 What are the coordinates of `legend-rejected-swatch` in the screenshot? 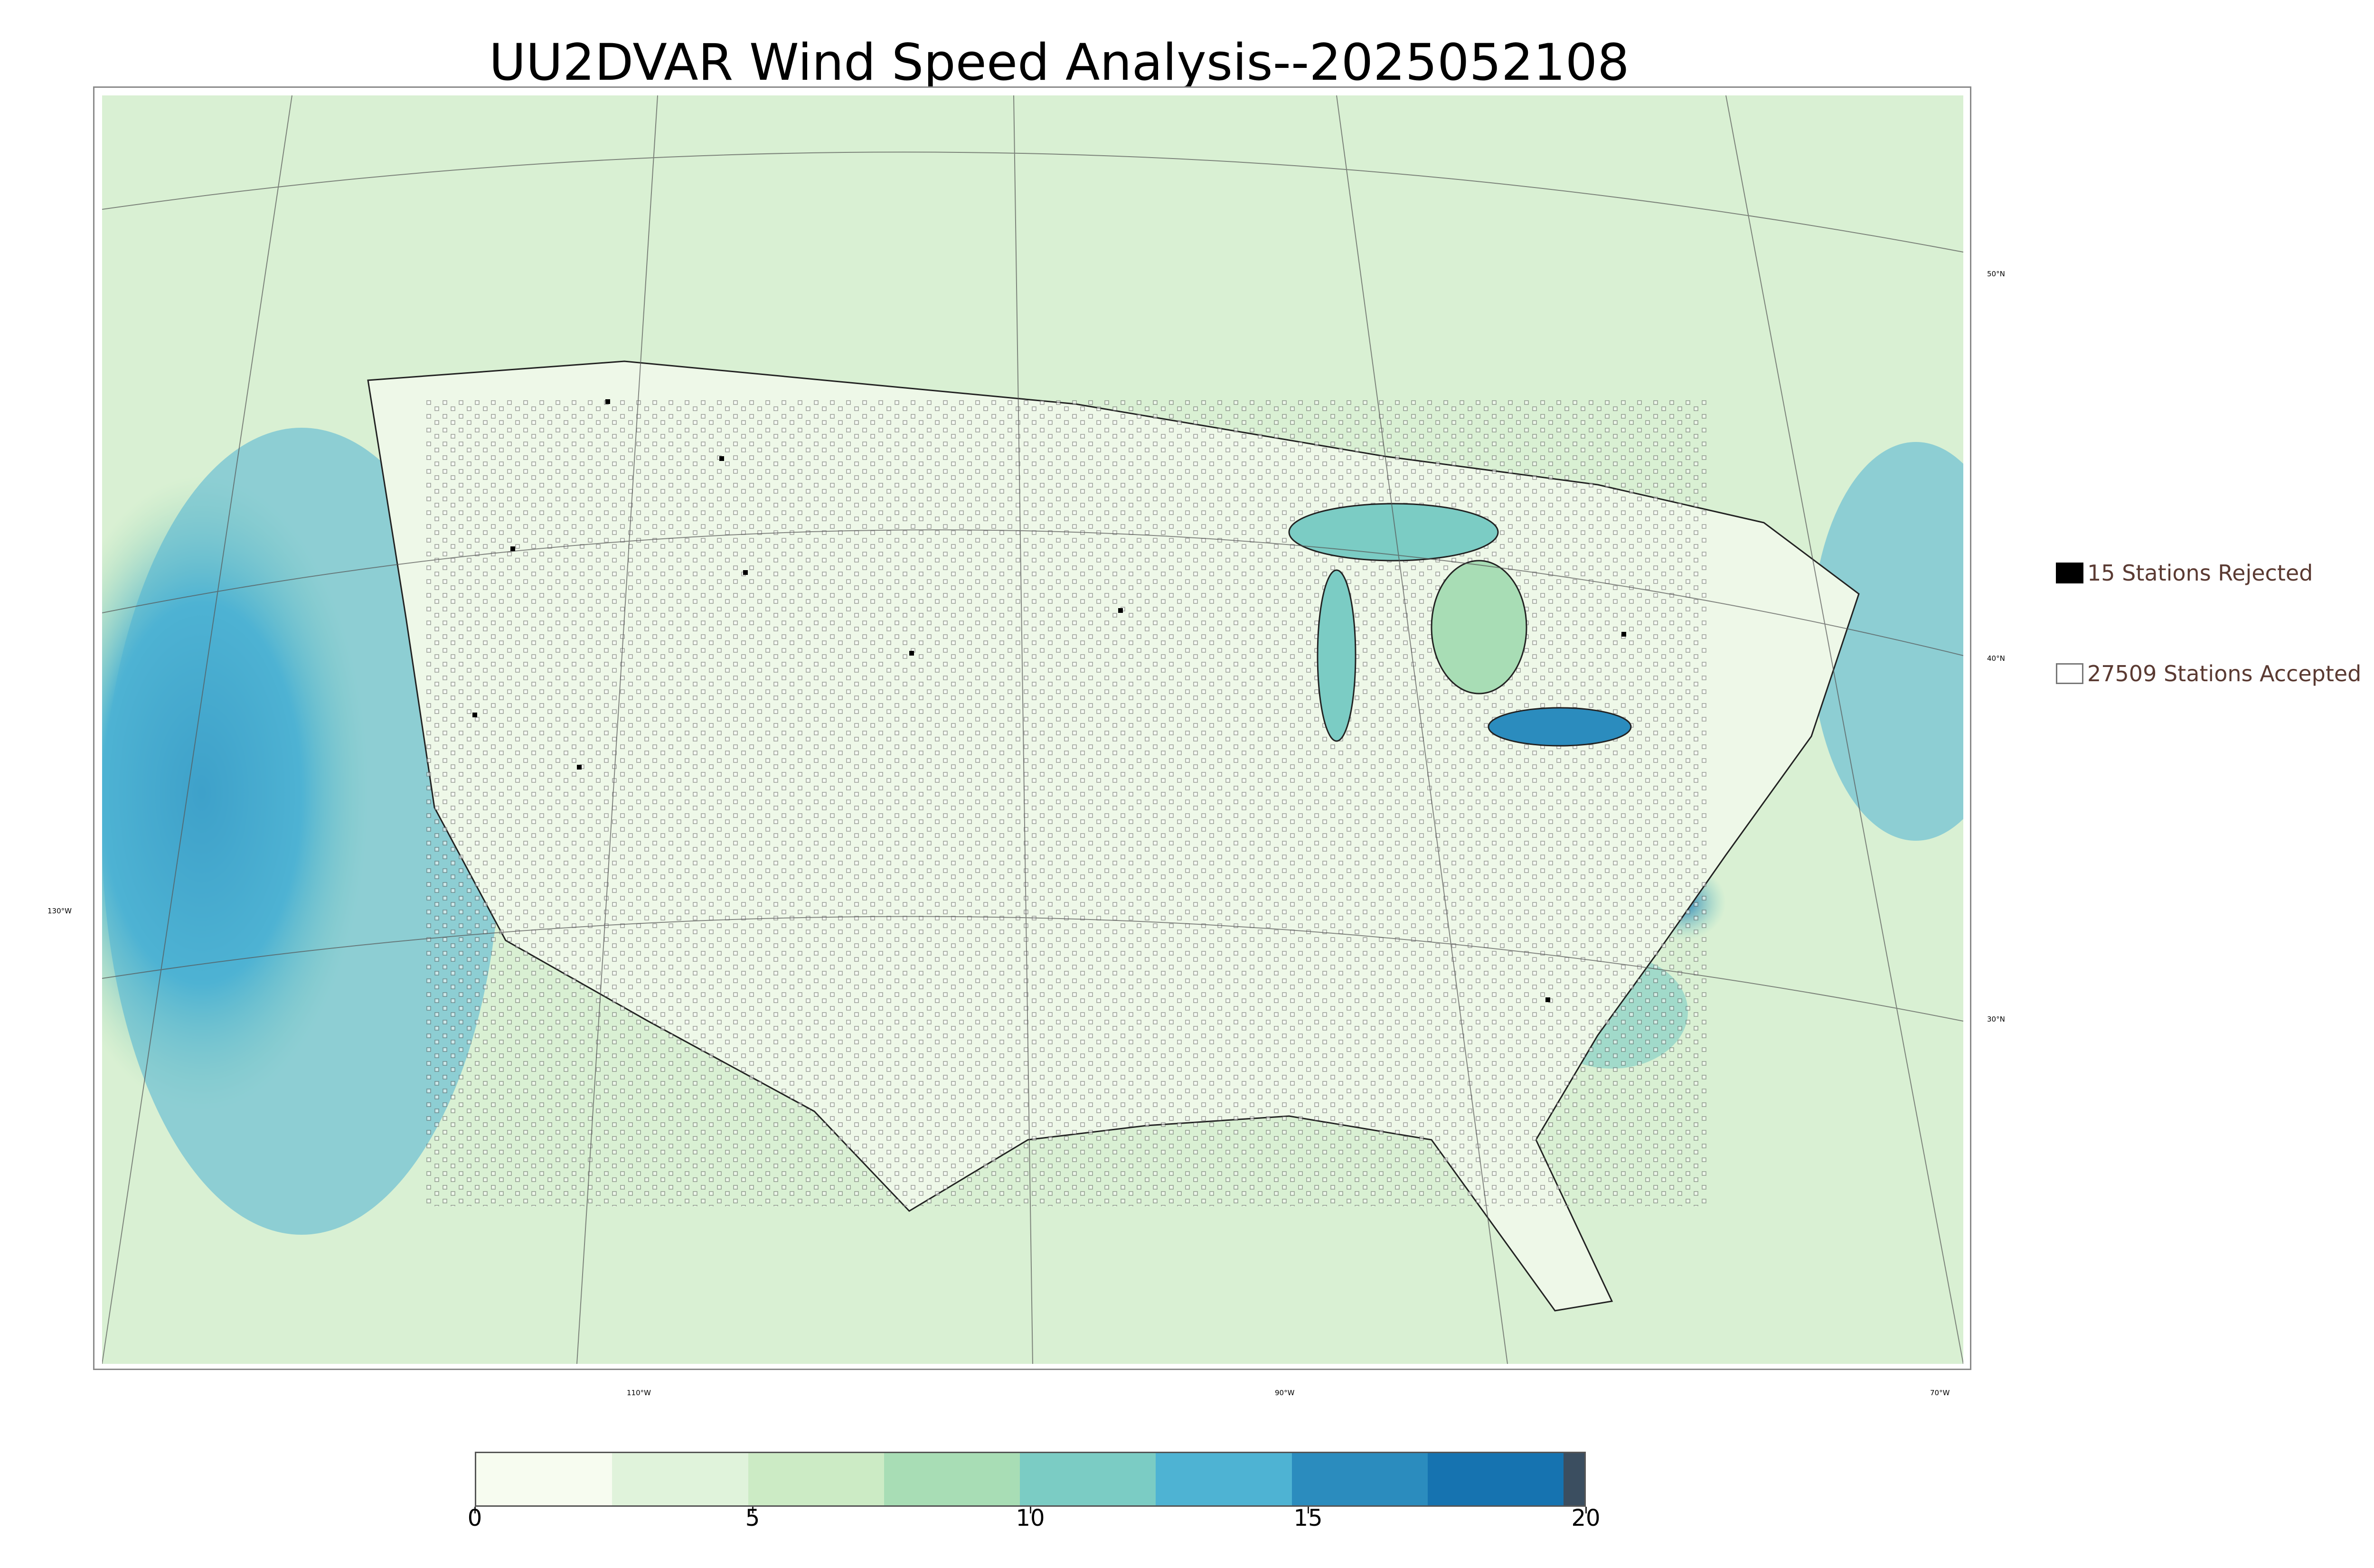 It's located at (2069, 573).